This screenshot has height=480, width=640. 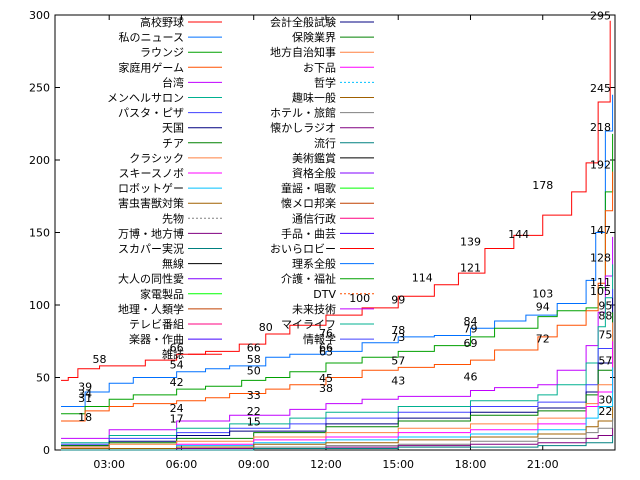 I want to click on data-label-40: 245, so click(x=600, y=88).